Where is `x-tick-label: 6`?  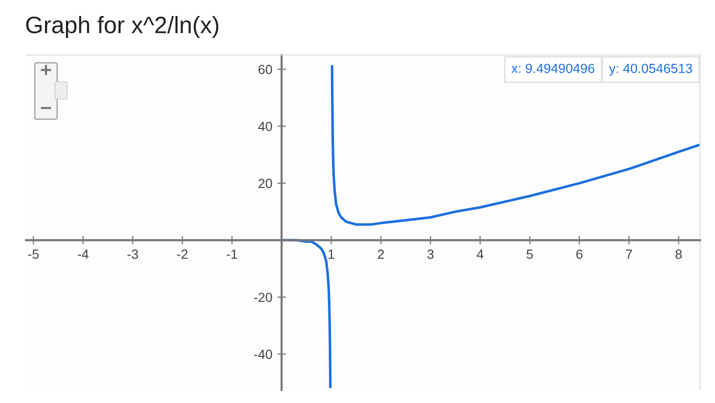
x-tick-label: 6 is located at coordinates (579, 254).